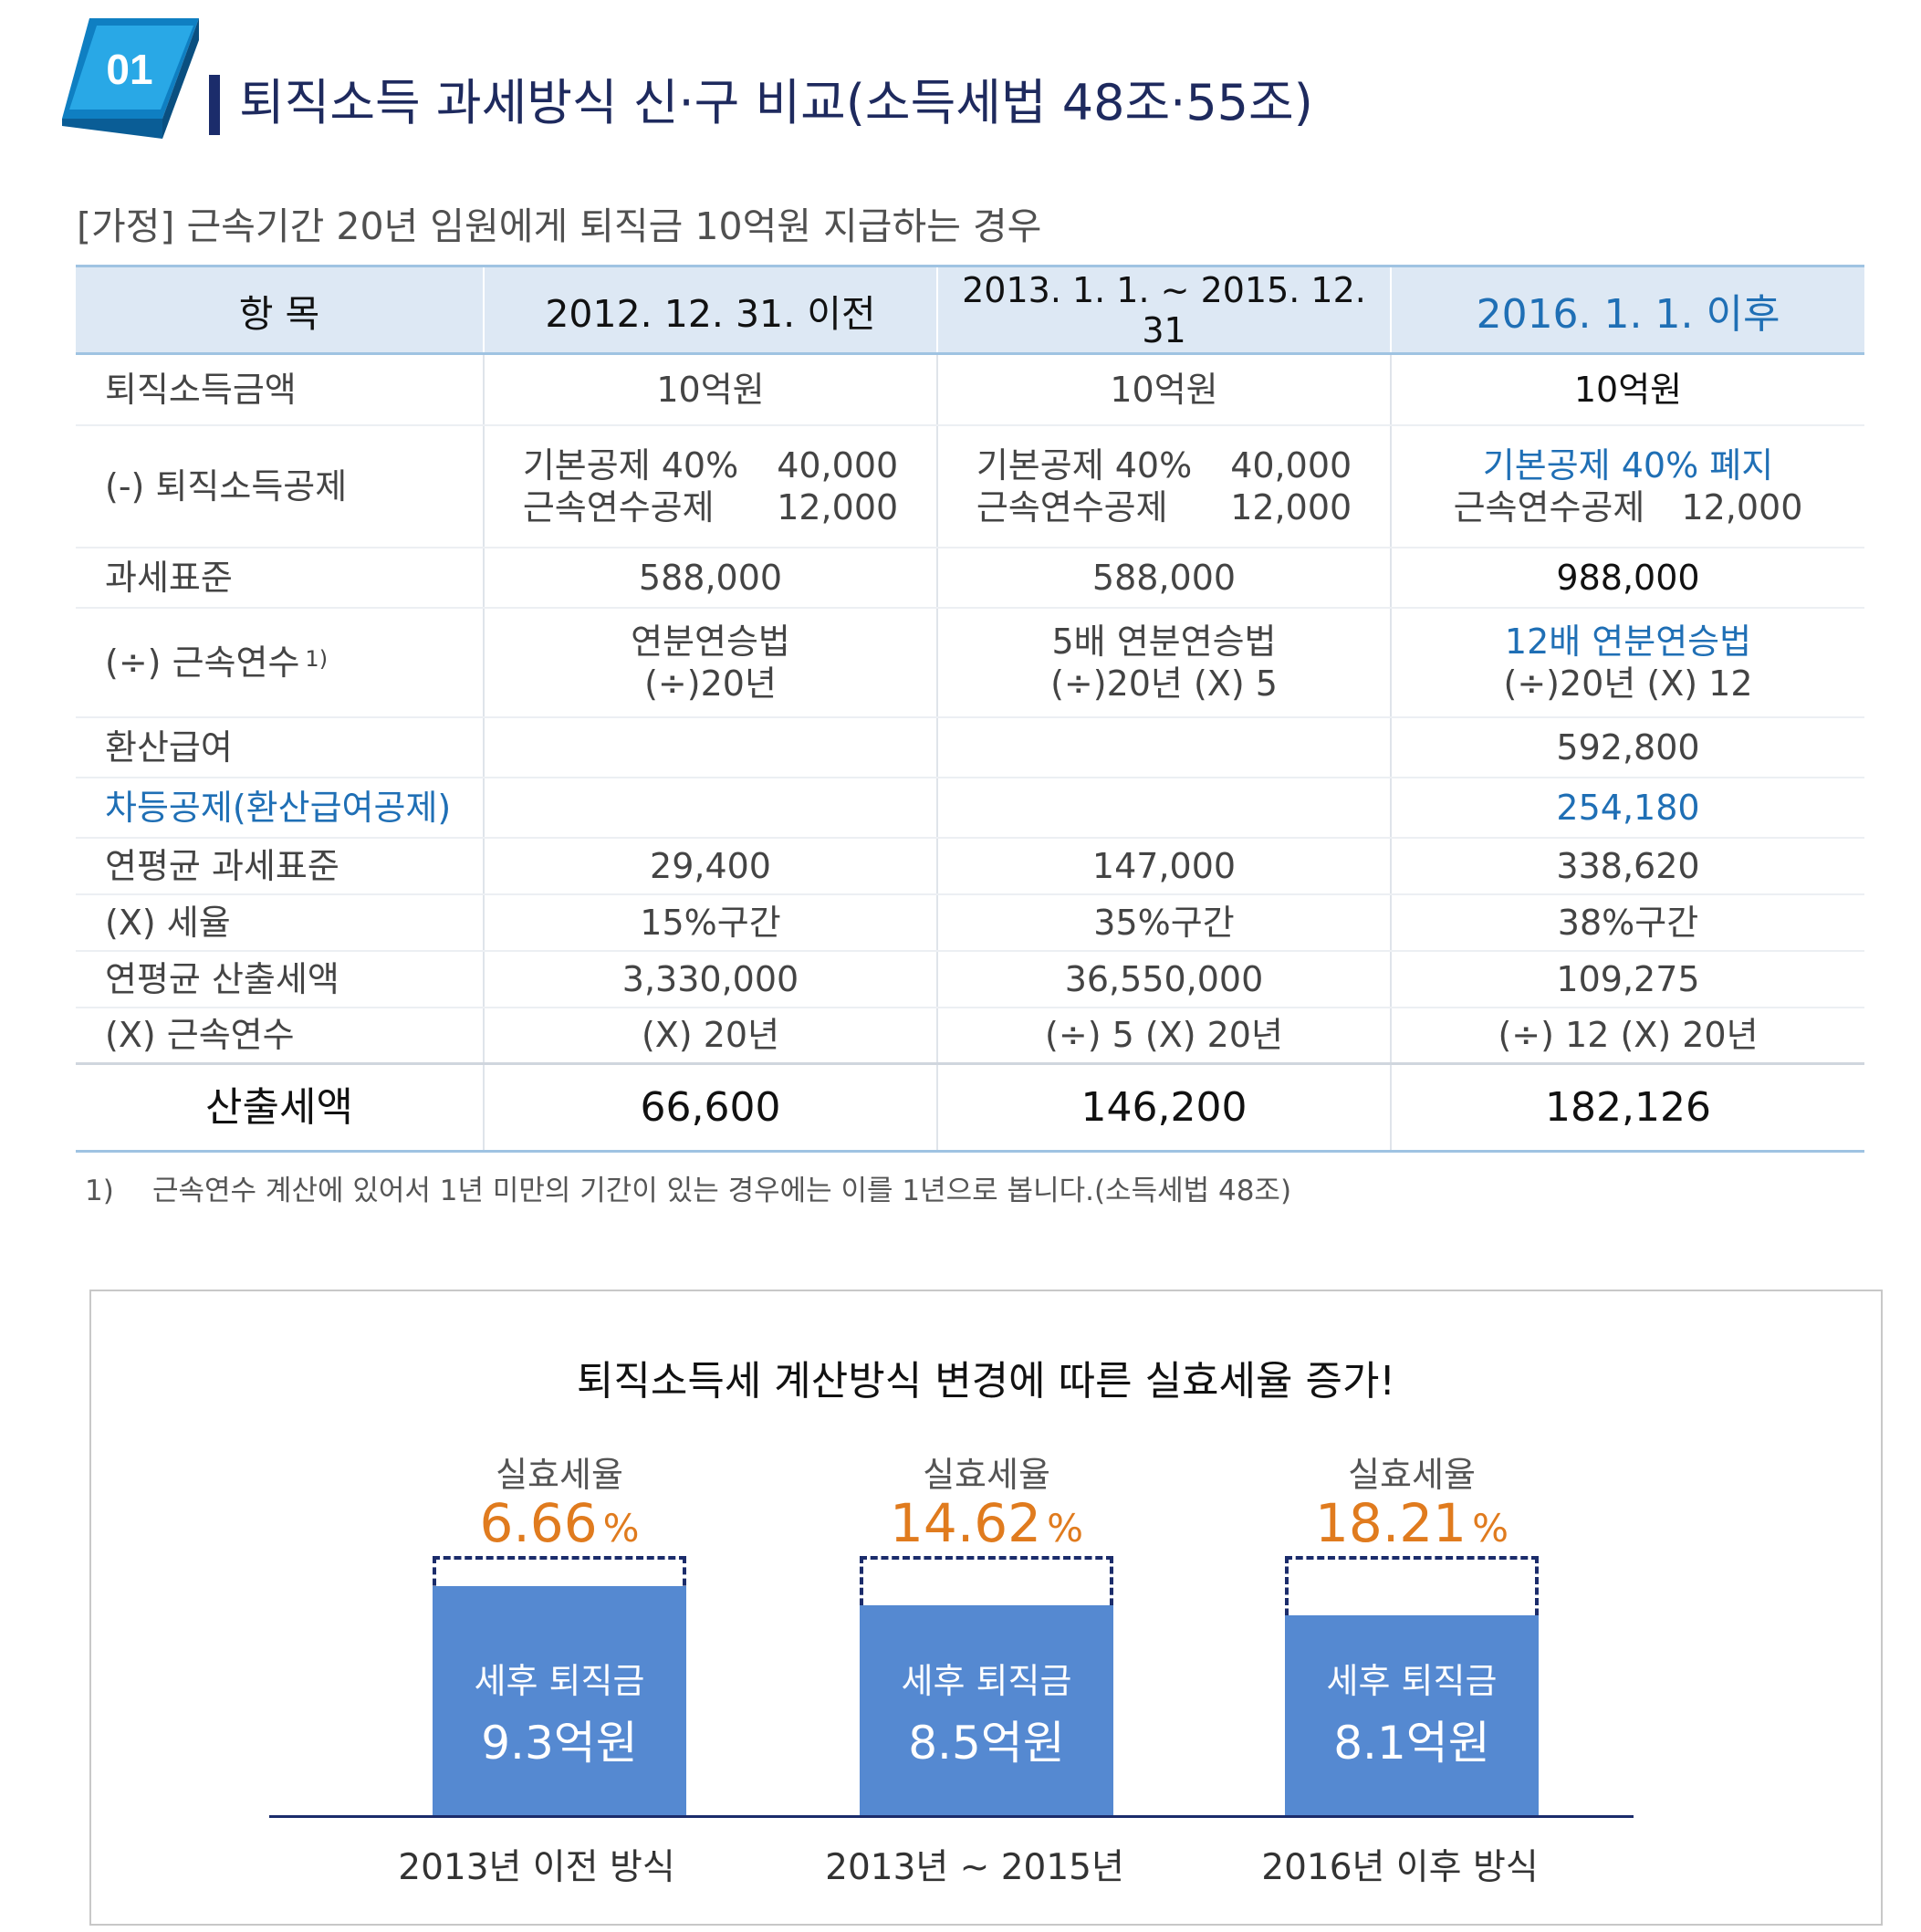  What do you see at coordinates (129, 69) in the screenshot?
I see `badge-number: 01` at bounding box center [129, 69].